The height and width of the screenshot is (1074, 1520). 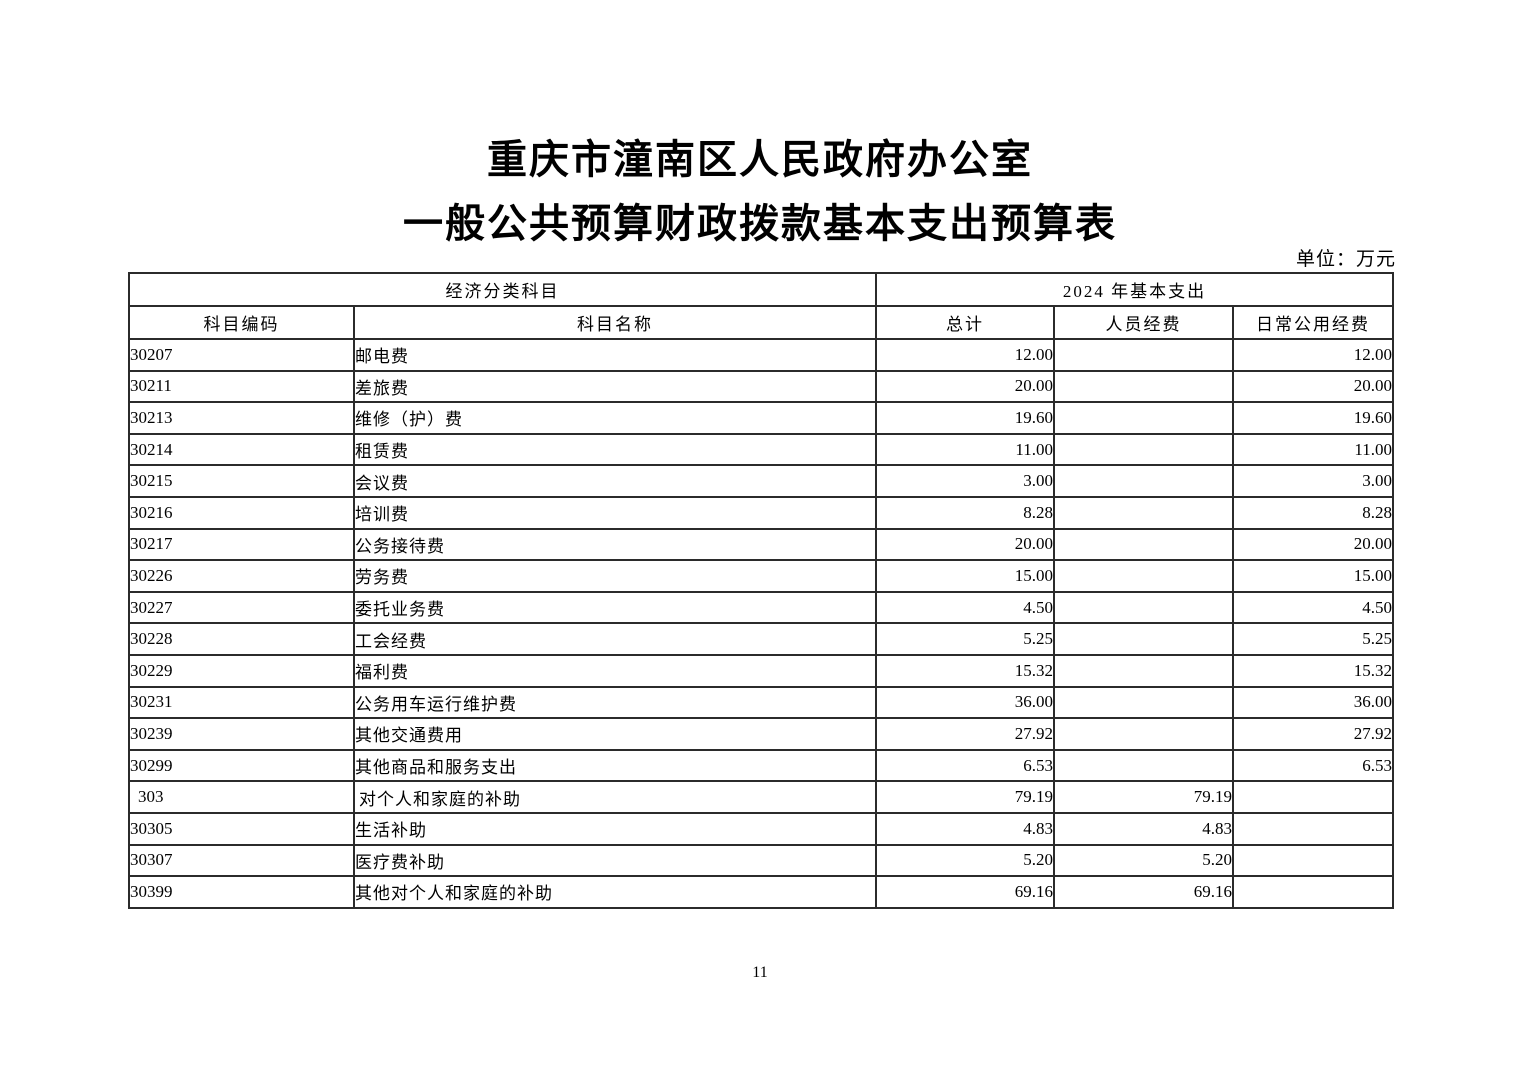 What do you see at coordinates (615, 576) in the screenshot?
I see `subject-name-cell: 劳务费` at bounding box center [615, 576].